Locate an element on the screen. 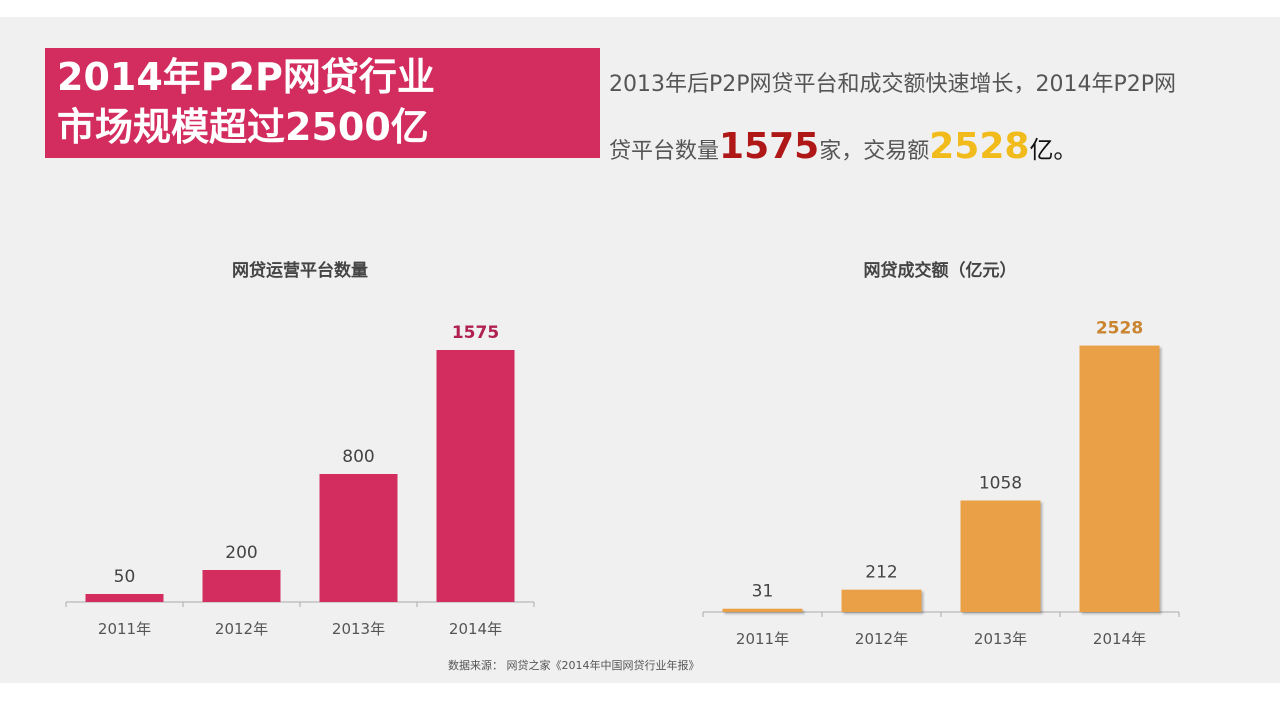 This screenshot has height=720, width=1280. value-label: 212 is located at coordinates (881, 573).